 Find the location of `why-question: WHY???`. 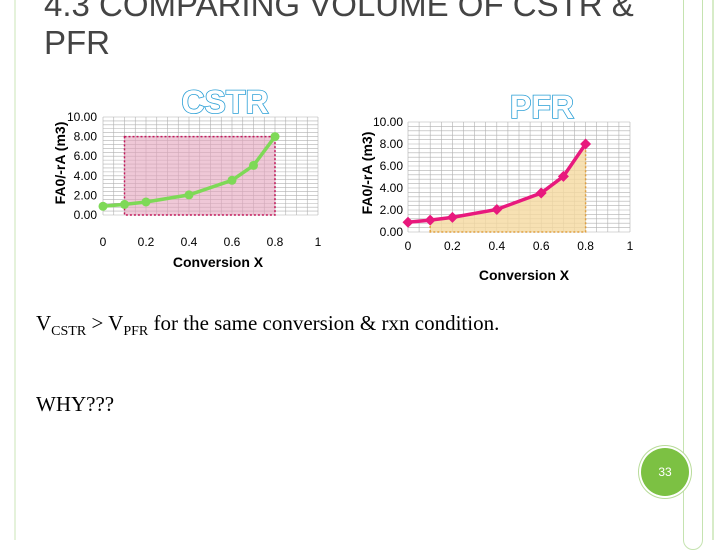

why-question: WHY??? is located at coordinates (75, 404).